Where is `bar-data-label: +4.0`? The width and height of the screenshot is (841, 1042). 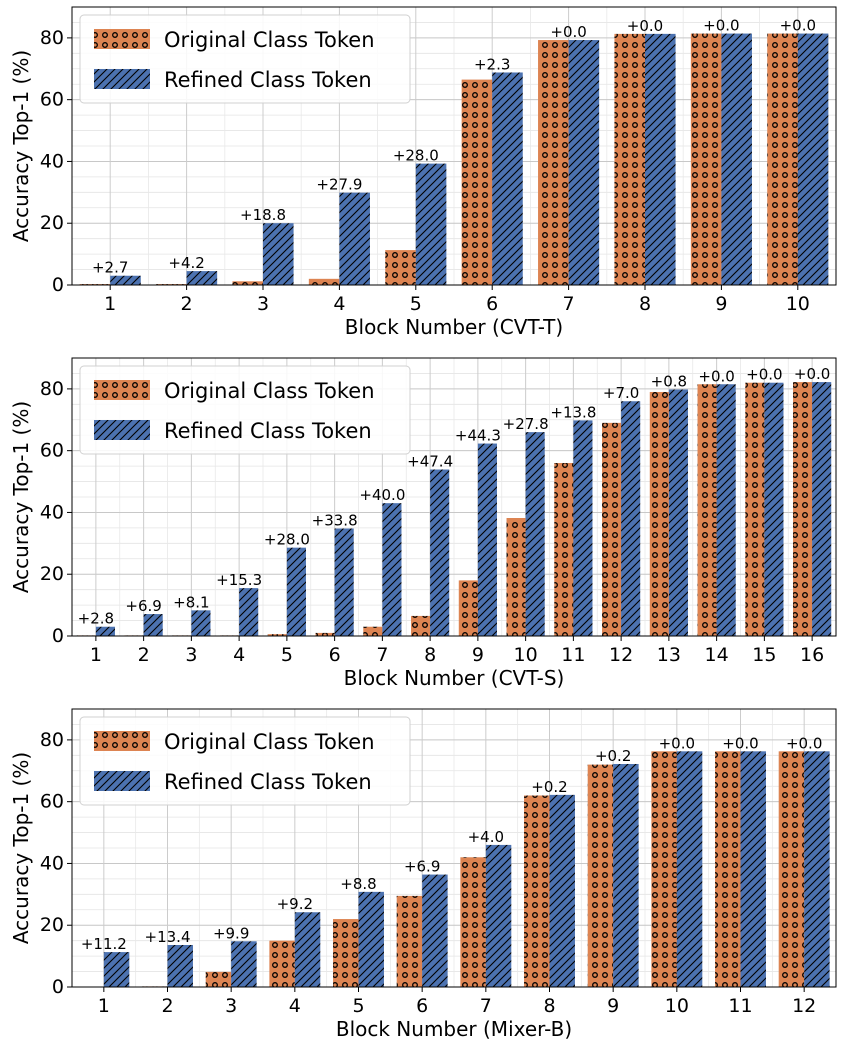
bar-data-label: +4.0 is located at coordinates (486, 837).